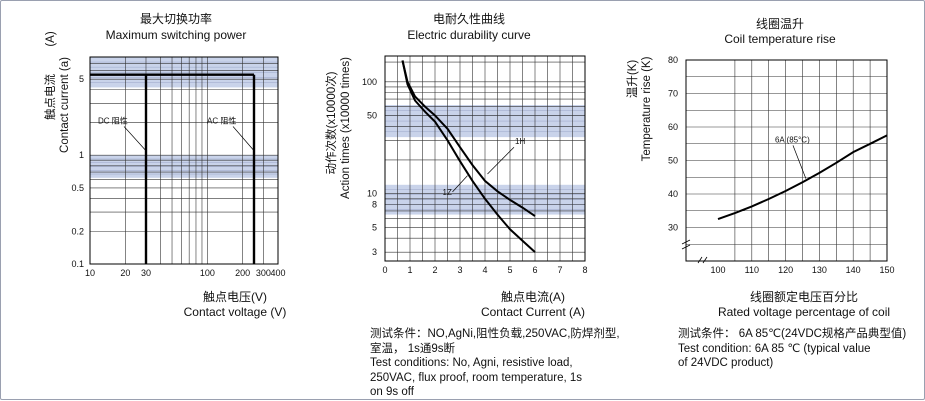 The image size is (925, 401). Describe the element at coordinates (673, 228) in the screenshot. I see `y-tick-label: 30` at that location.